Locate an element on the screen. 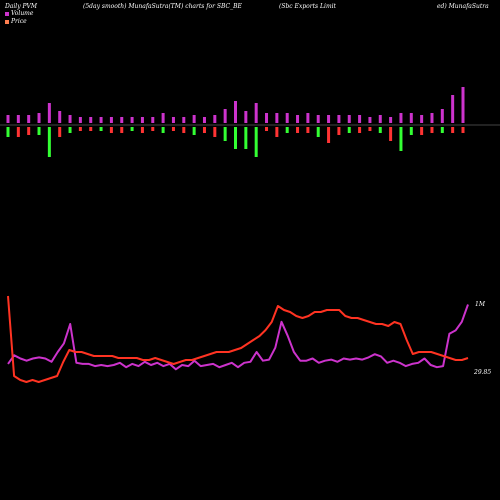  legend-volume-label: Volume is located at coordinates (22, 13).